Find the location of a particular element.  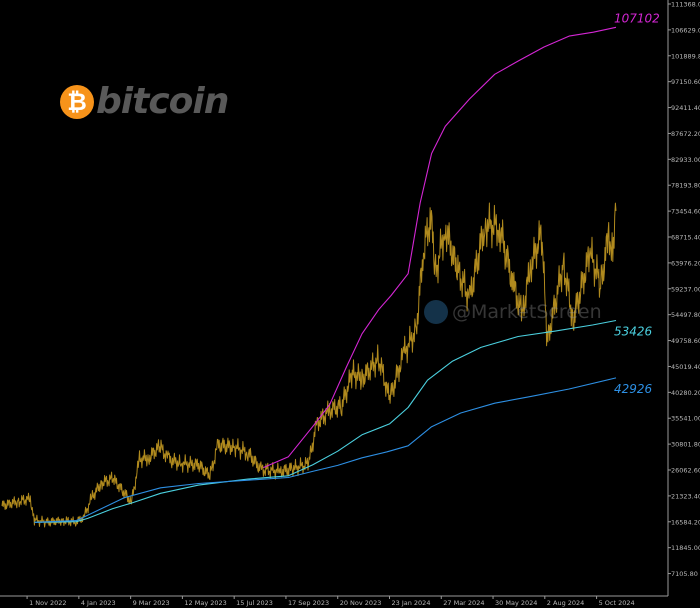

watermark: @MarketScreen is located at coordinates (513, 312).